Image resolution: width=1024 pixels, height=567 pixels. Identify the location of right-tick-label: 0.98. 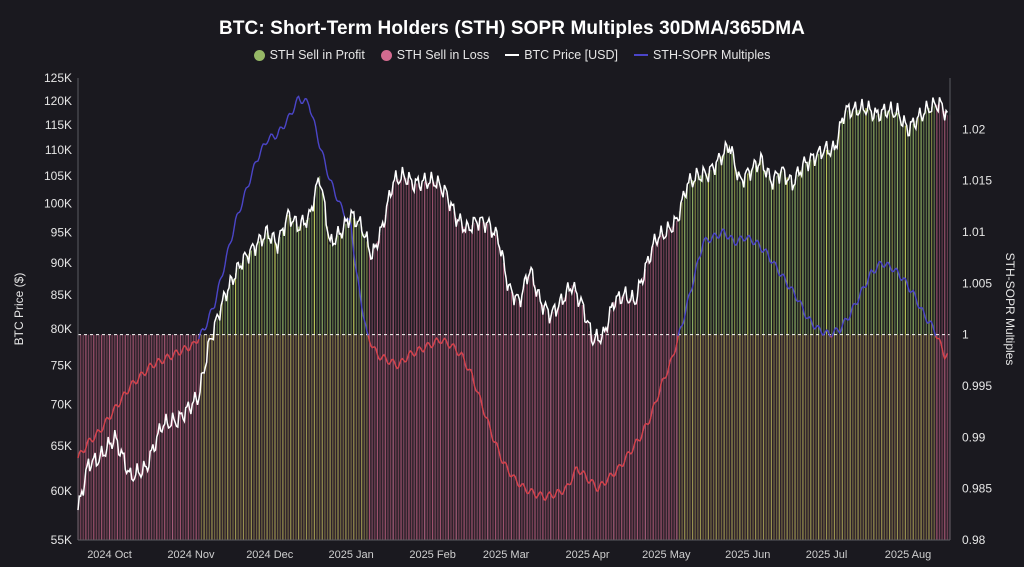
(974, 540).